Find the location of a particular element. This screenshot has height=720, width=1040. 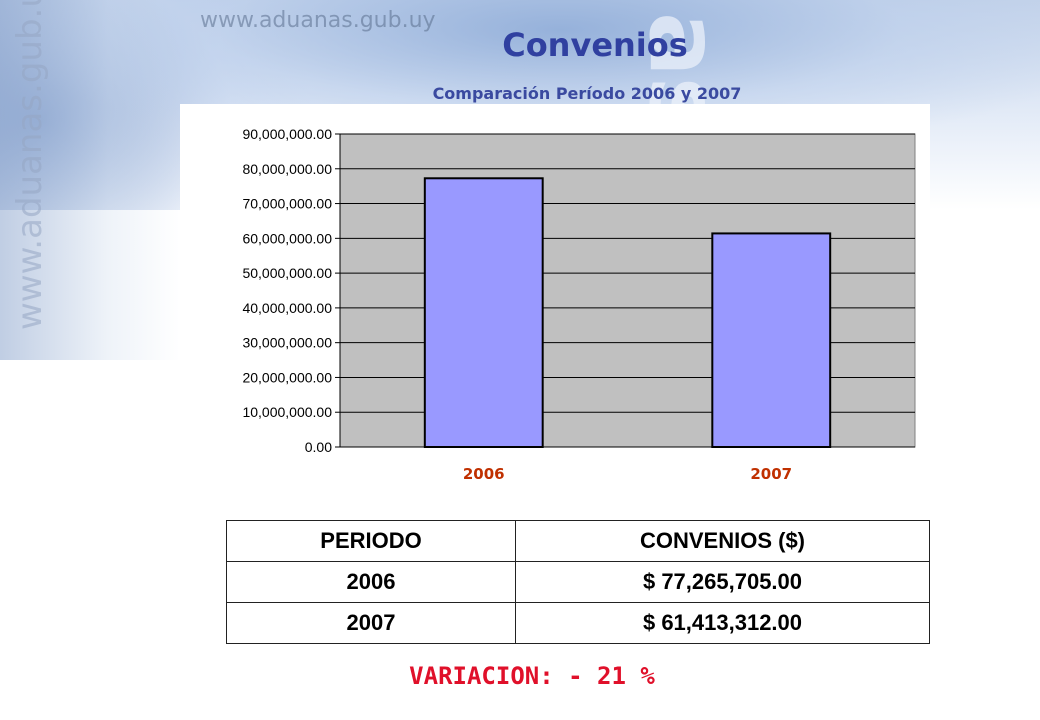

variacion-label: VARIACION: - 21 % is located at coordinates (532, 676).